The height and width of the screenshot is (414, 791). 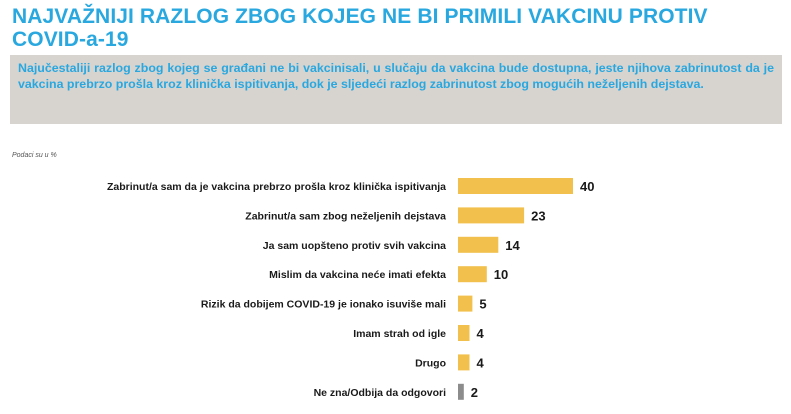 I want to click on value-label: 23, so click(x=538, y=215).